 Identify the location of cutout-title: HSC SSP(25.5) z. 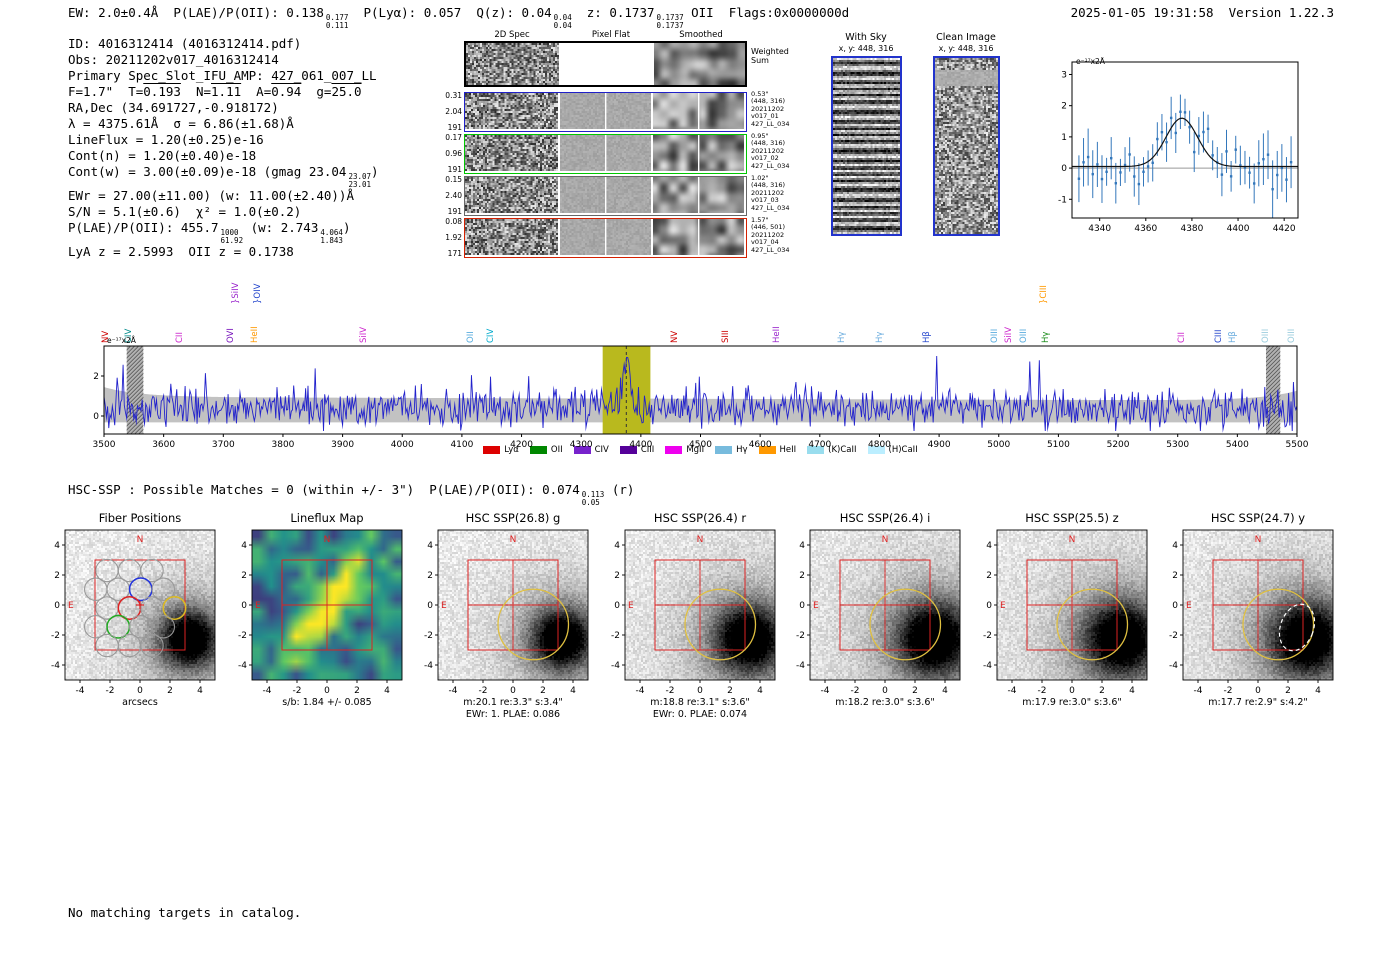
(1072, 518).